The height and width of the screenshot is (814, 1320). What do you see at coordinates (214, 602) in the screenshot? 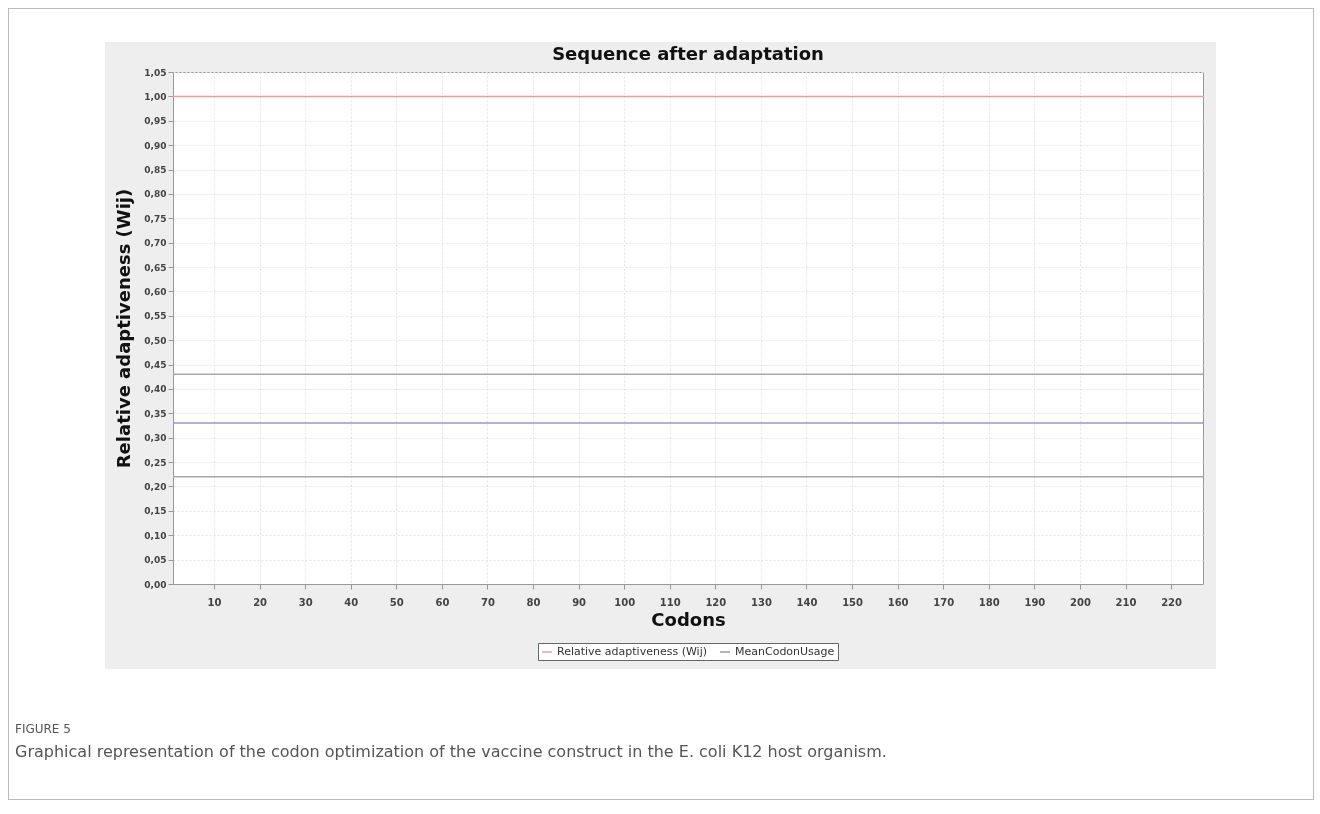
I see `x-tick-label: 10` at bounding box center [214, 602].